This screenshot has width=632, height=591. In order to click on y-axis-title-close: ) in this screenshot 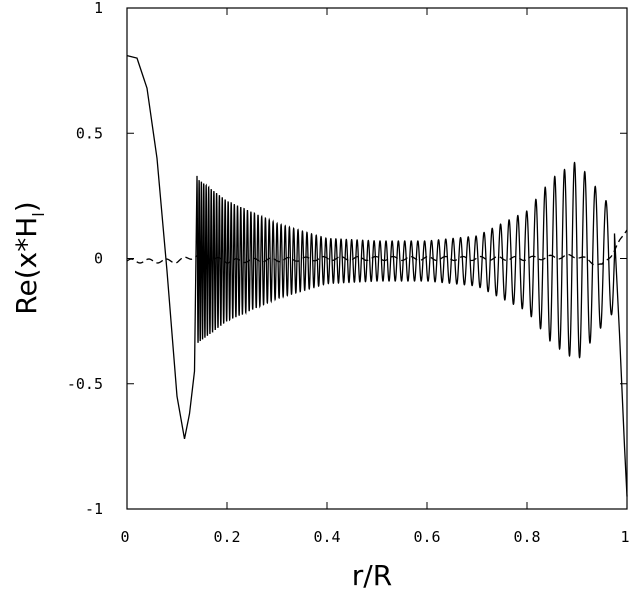, I will do `click(26, 206)`.